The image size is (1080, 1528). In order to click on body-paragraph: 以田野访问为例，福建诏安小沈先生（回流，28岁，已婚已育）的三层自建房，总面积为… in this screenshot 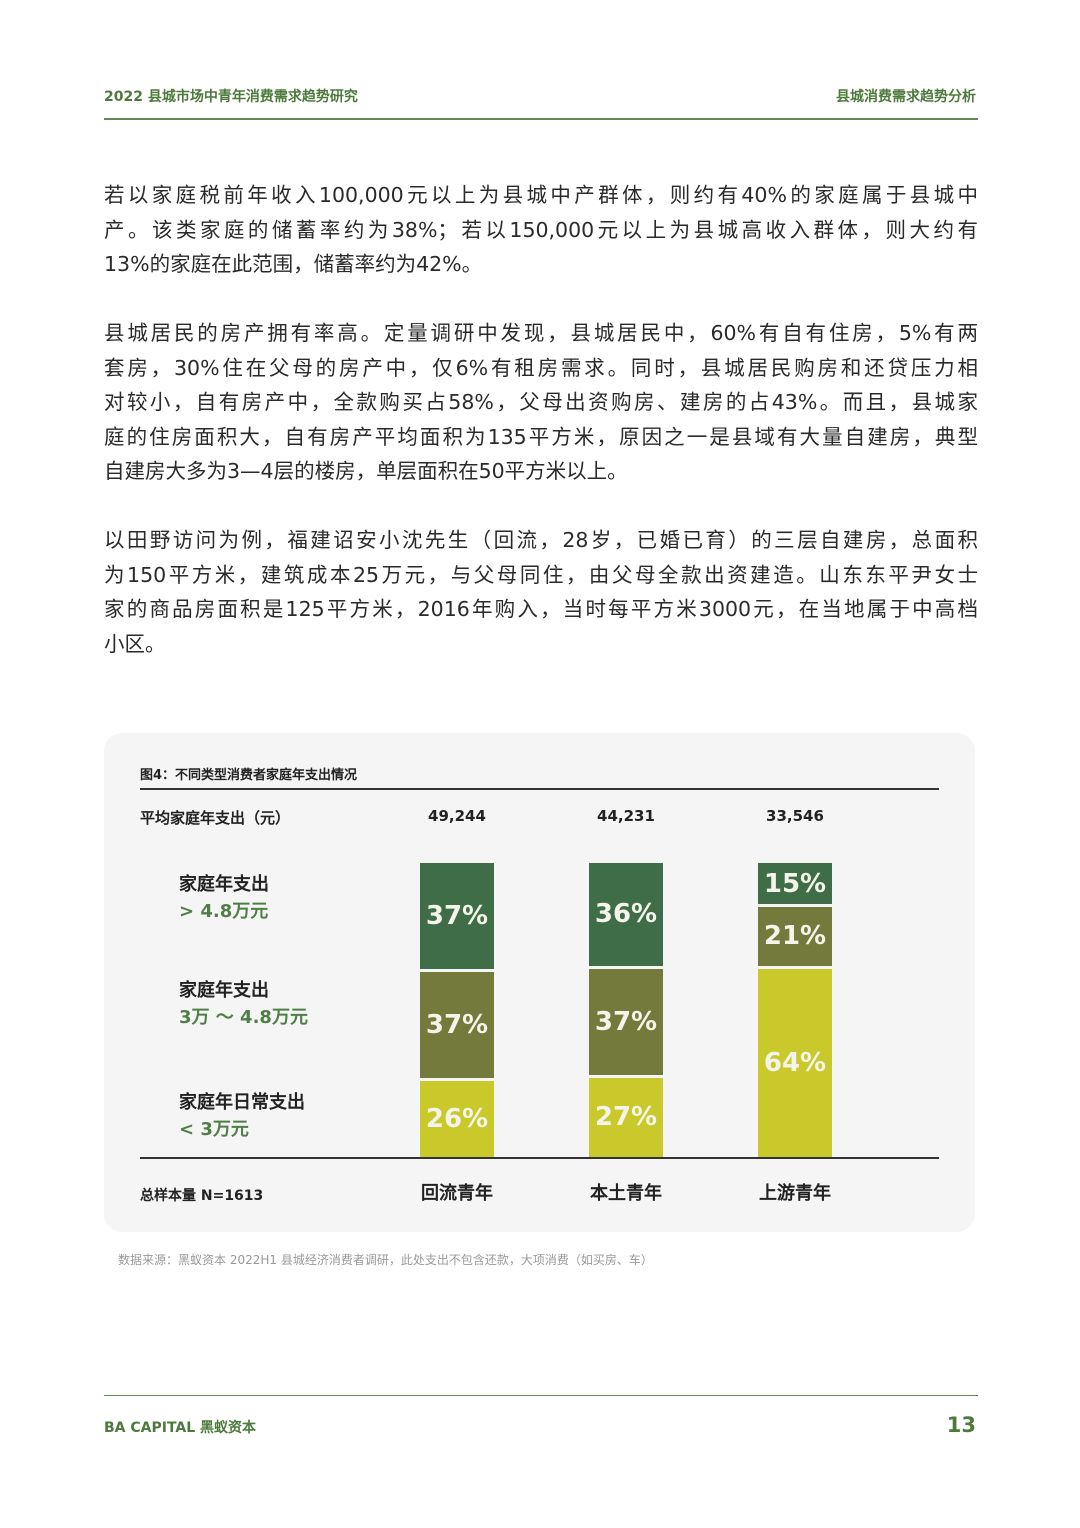, I will do `click(541, 592)`.